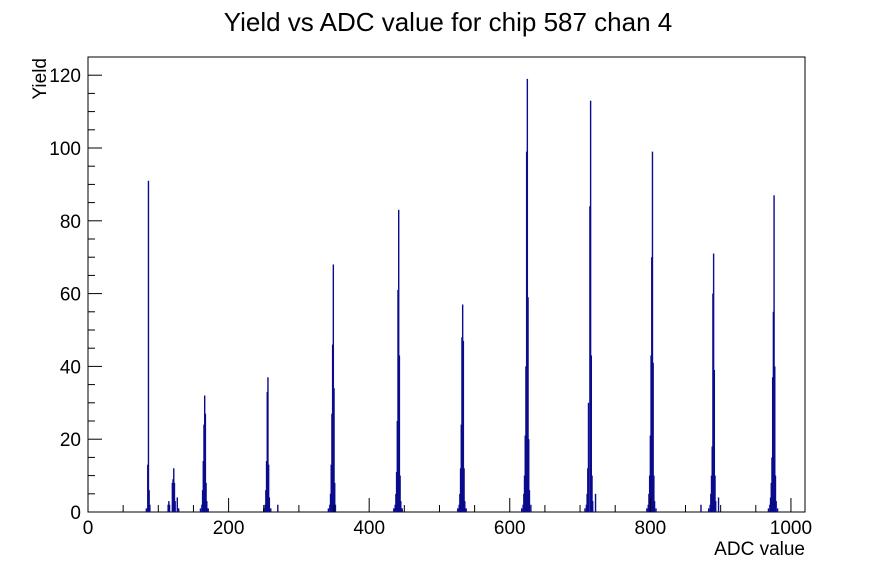 The height and width of the screenshot is (577, 896). What do you see at coordinates (369, 528) in the screenshot?
I see `x-tick-label: 400` at bounding box center [369, 528].